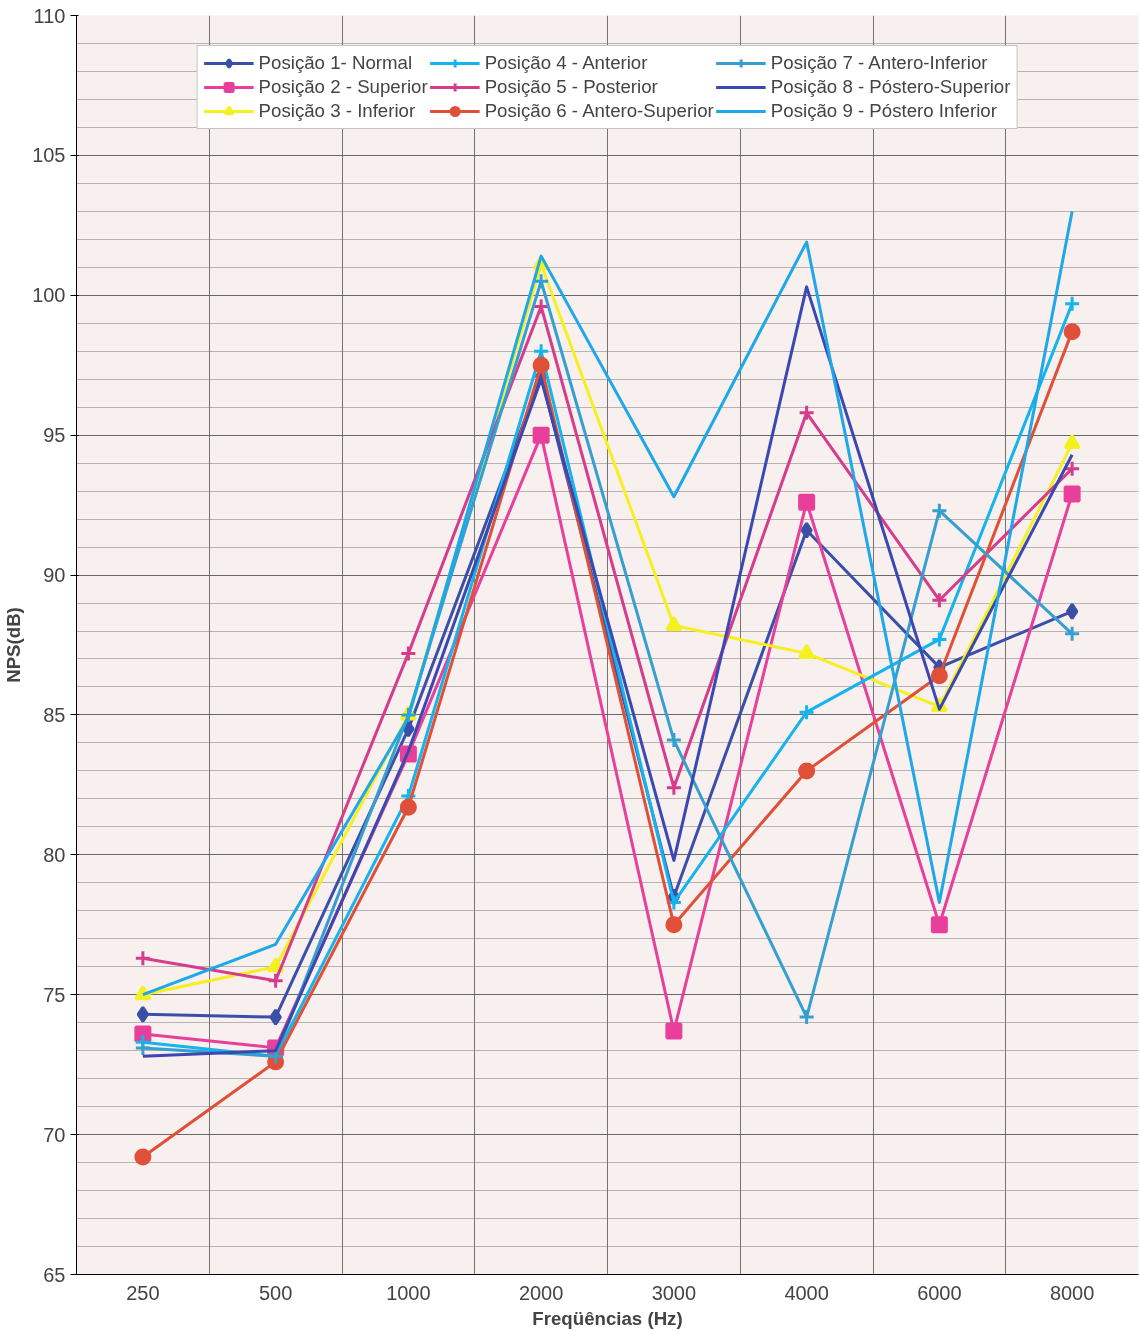  Describe the element at coordinates (54, 575) in the screenshot. I see `y-tick-label: 90` at that location.